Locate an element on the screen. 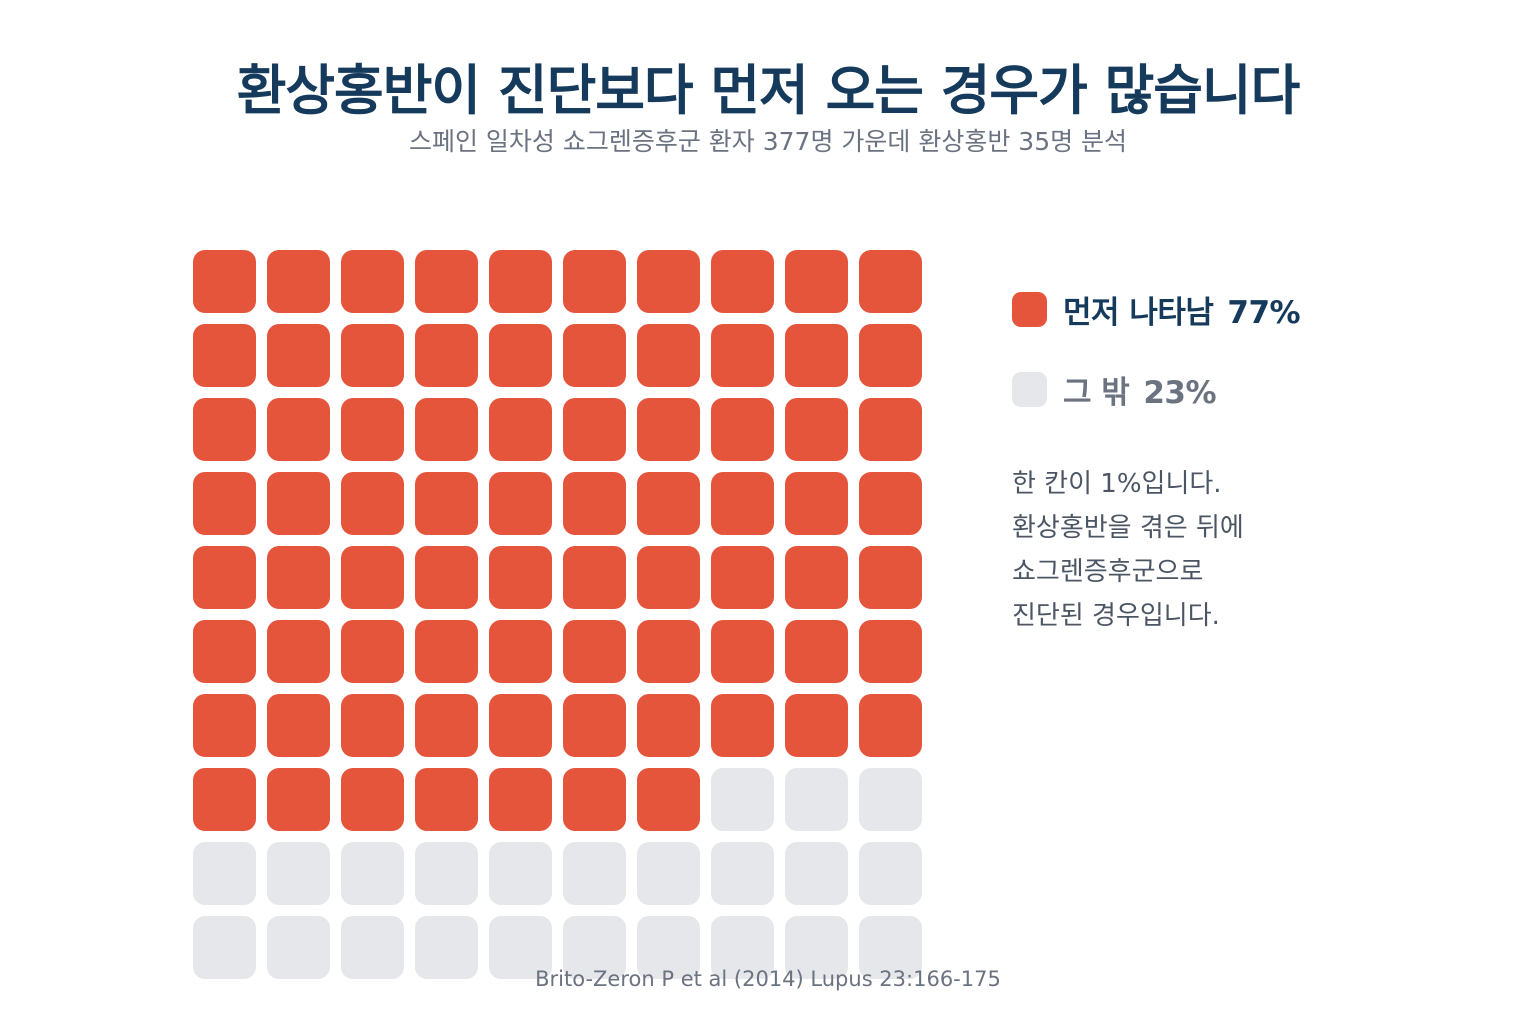 The height and width of the screenshot is (1024, 1536). chart-subtitle: 스페인 일차성 쇼그렌증후군 환자 377명 가운데 환상홍반 35명 분석 is located at coordinates (768, 141).